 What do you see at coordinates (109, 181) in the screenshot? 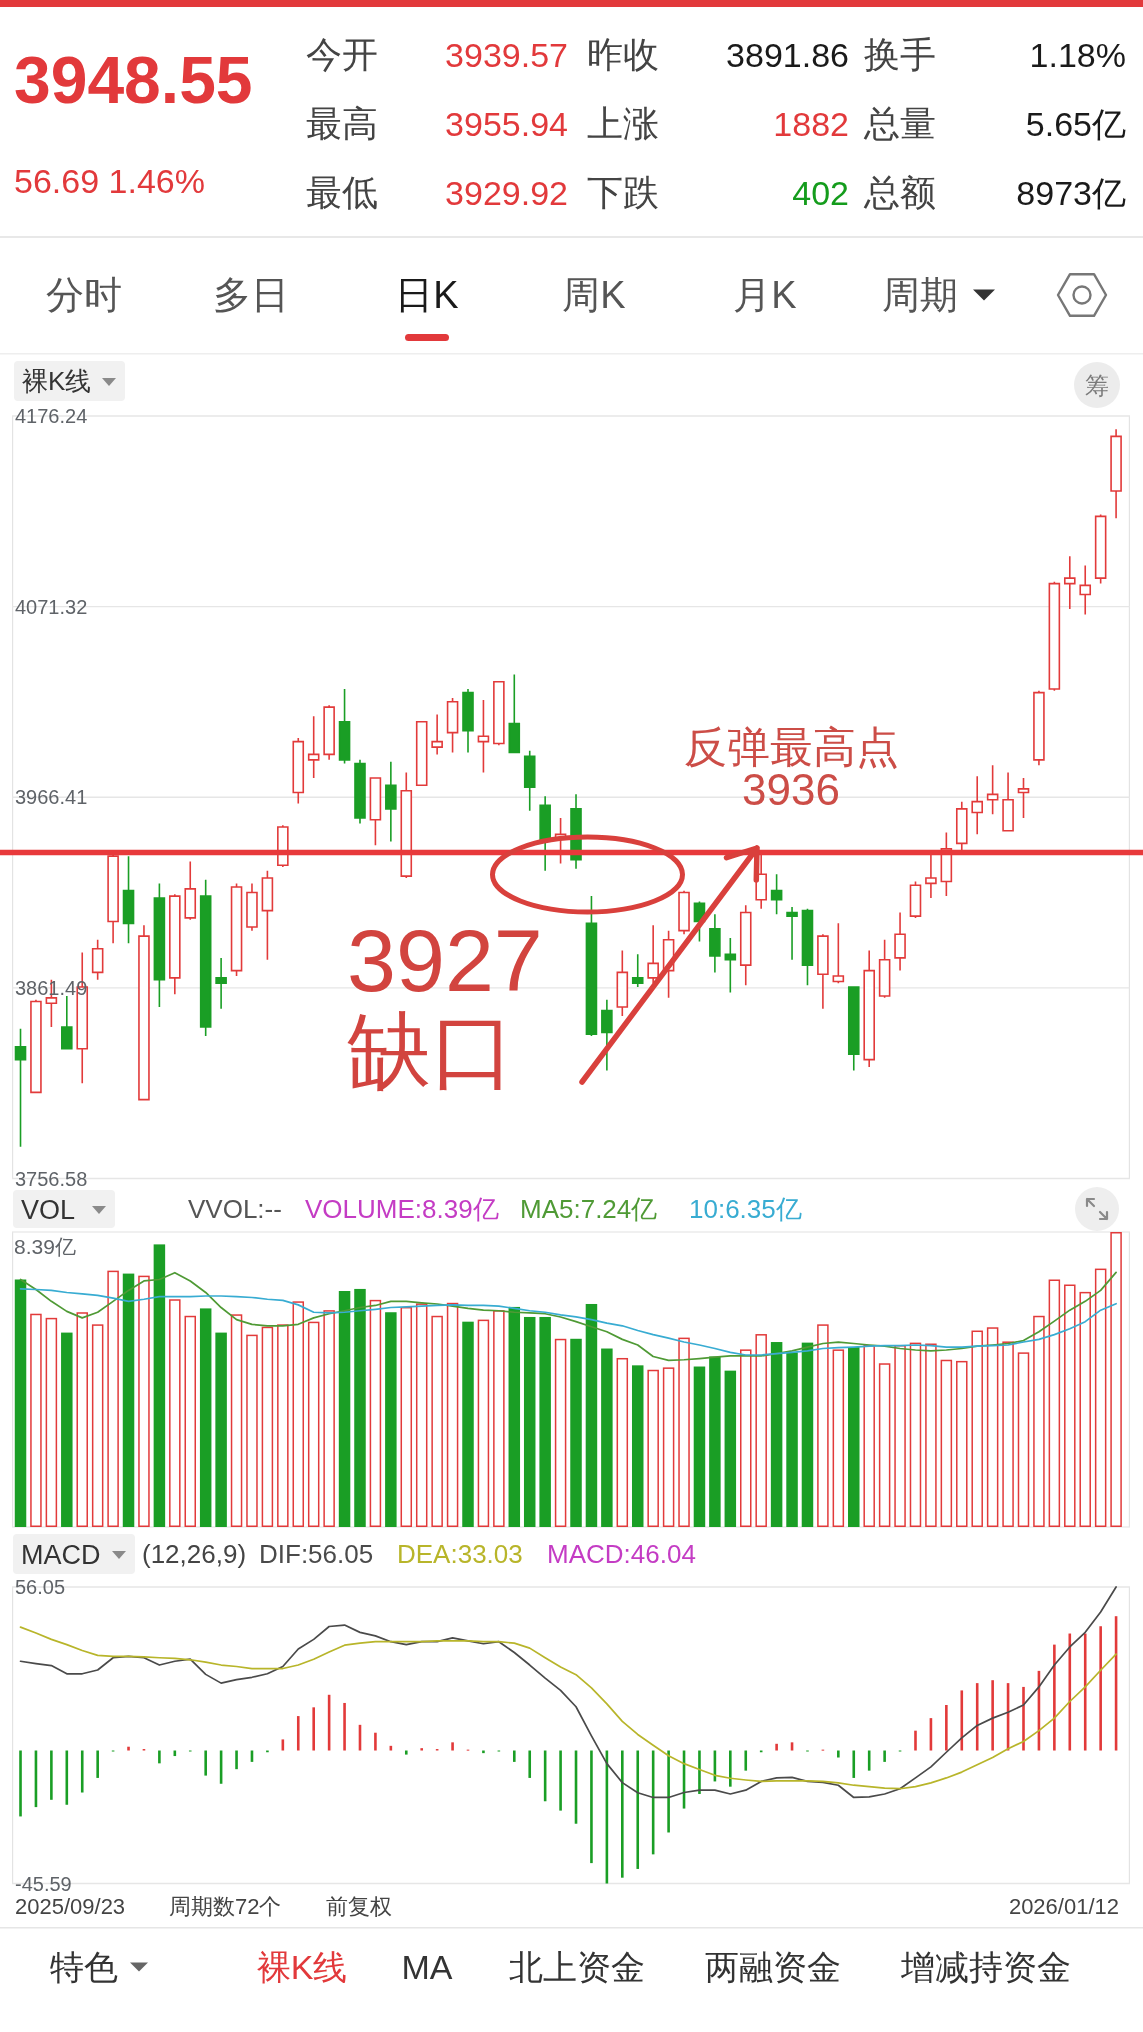
I see `text: 56.69 1.46%` at bounding box center [109, 181].